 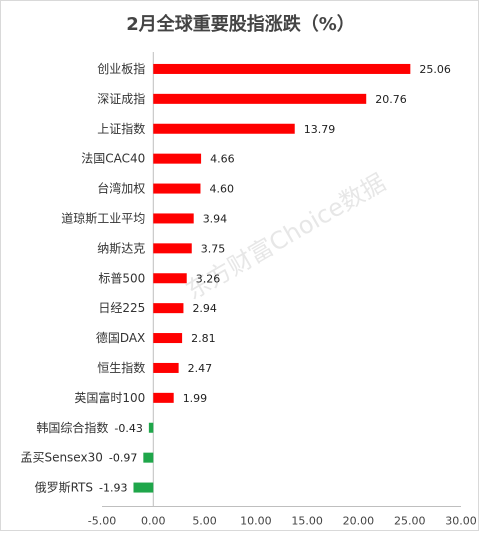 I want to click on x-tick-label-3: 5.00, so click(x=204, y=521).